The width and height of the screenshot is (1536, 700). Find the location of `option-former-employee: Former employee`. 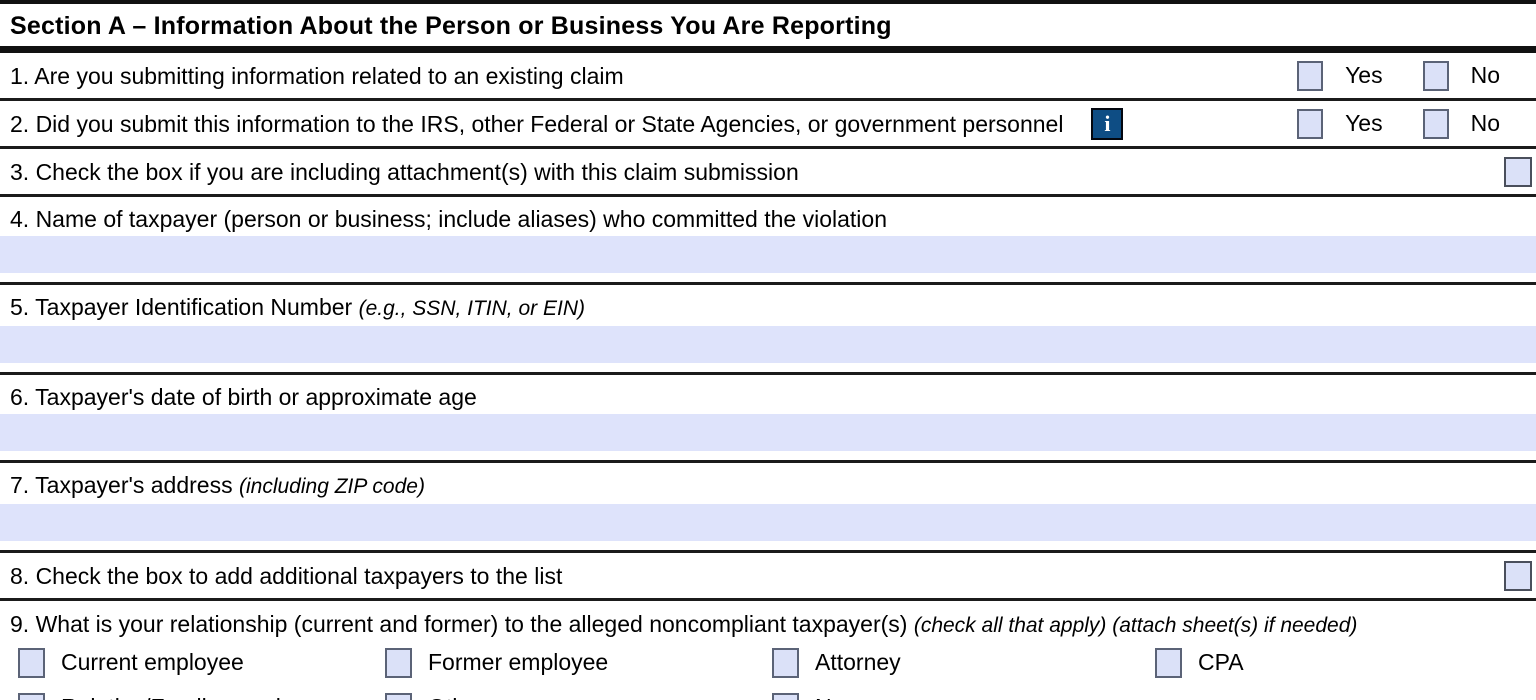

option-former-employee: Former employee is located at coordinates (560, 662).